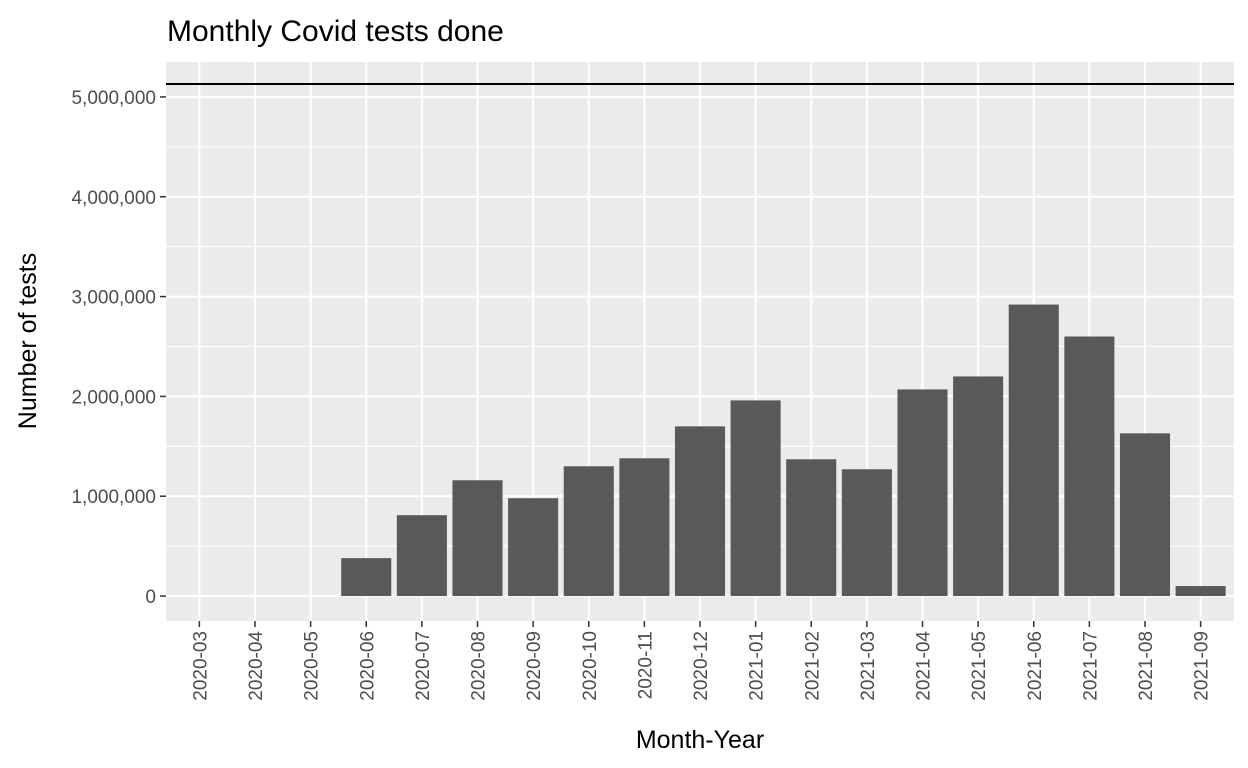 This screenshot has width=1248, height=768. What do you see at coordinates (701, 666) in the screenshot?
I see `x-tick-label: 2020-12` at bounding box center [701, 666].